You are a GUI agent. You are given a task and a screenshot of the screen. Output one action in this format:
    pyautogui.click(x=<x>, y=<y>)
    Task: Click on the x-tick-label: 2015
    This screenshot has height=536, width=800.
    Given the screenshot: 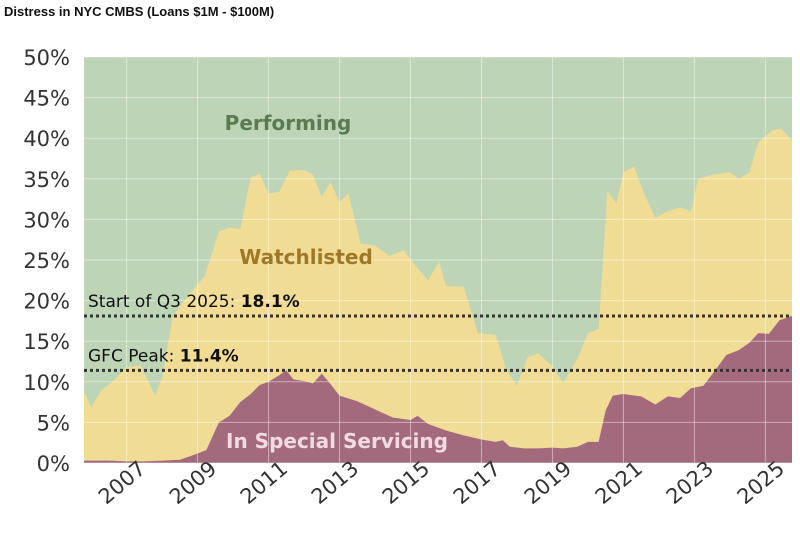 What is the action you would take?
    pyautogui.click(x=406, y=482)
    